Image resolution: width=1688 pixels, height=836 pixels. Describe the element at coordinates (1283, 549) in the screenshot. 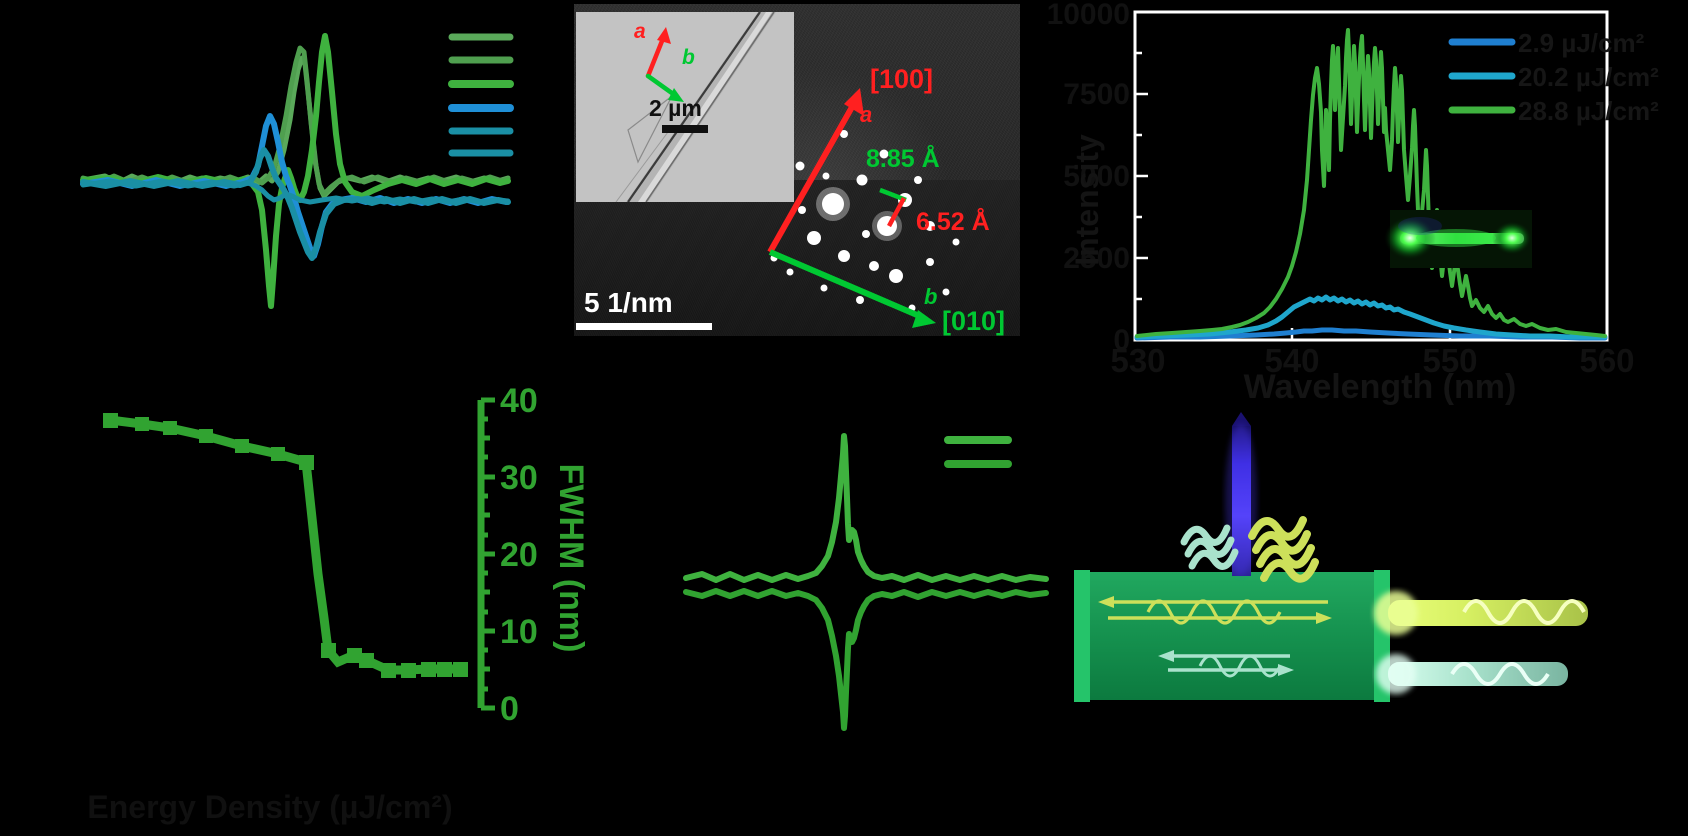

I see `emission-yellow-wavelet` at that location.